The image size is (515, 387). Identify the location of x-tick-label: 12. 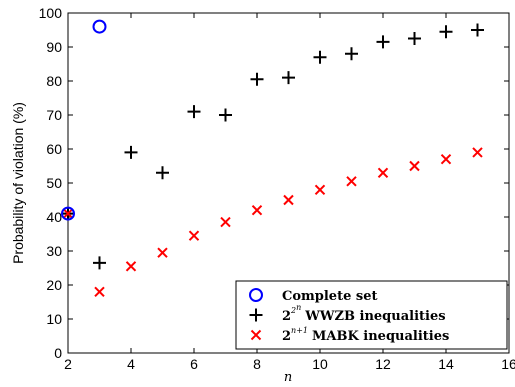
(383, 364).